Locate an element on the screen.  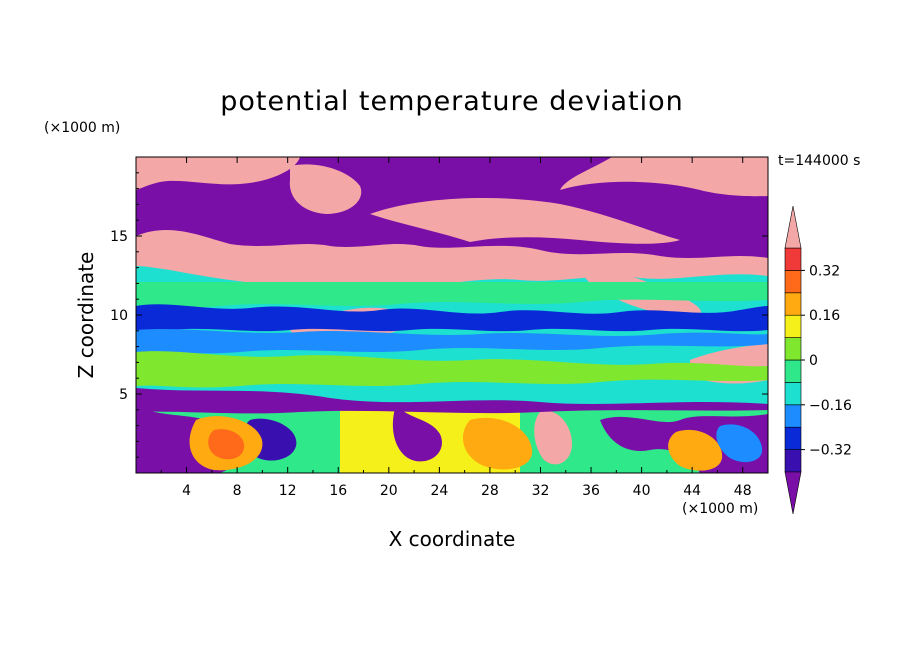
x-axis-label: X coordinate is located at coordinates (452, 539).